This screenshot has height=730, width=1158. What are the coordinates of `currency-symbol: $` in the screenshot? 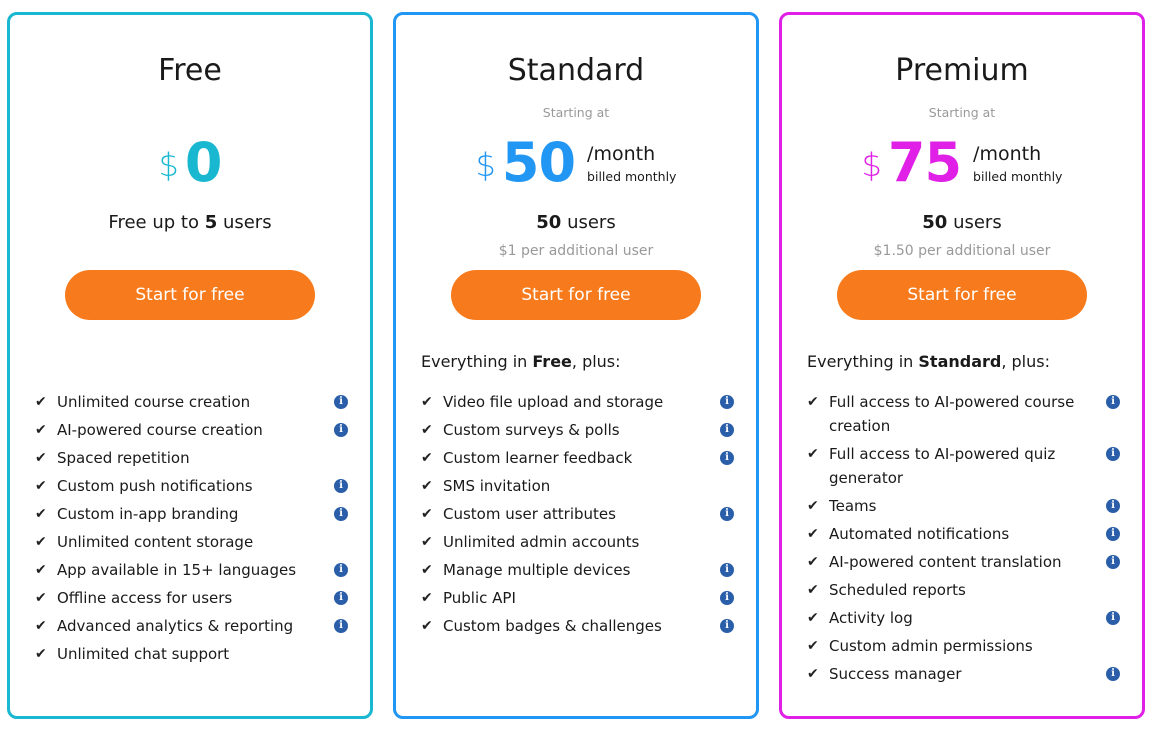 It's located at (485, 165).